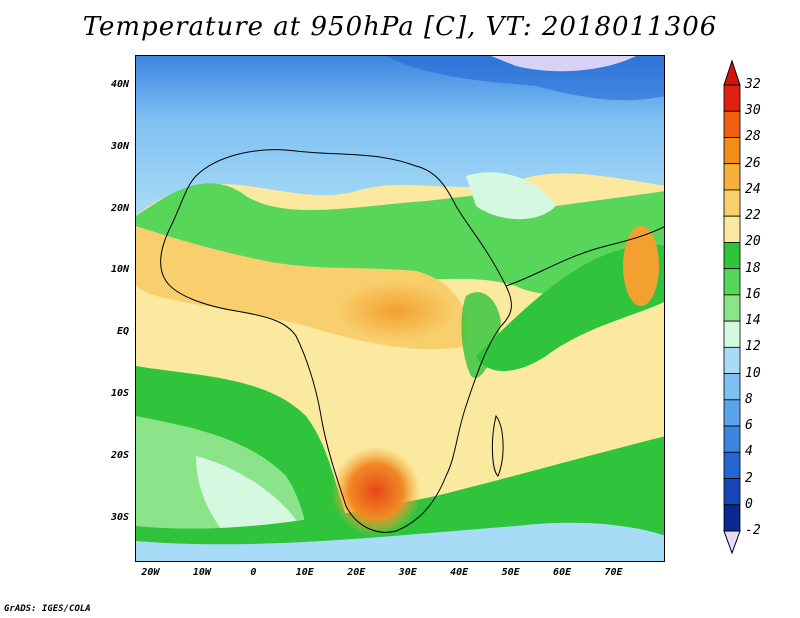 This screenshot has height=618, width=800. What do you see at coordinates (119, 208) in the screenshot?
I see `lat-tick-label: 20N` at bounding box center [119, 208].